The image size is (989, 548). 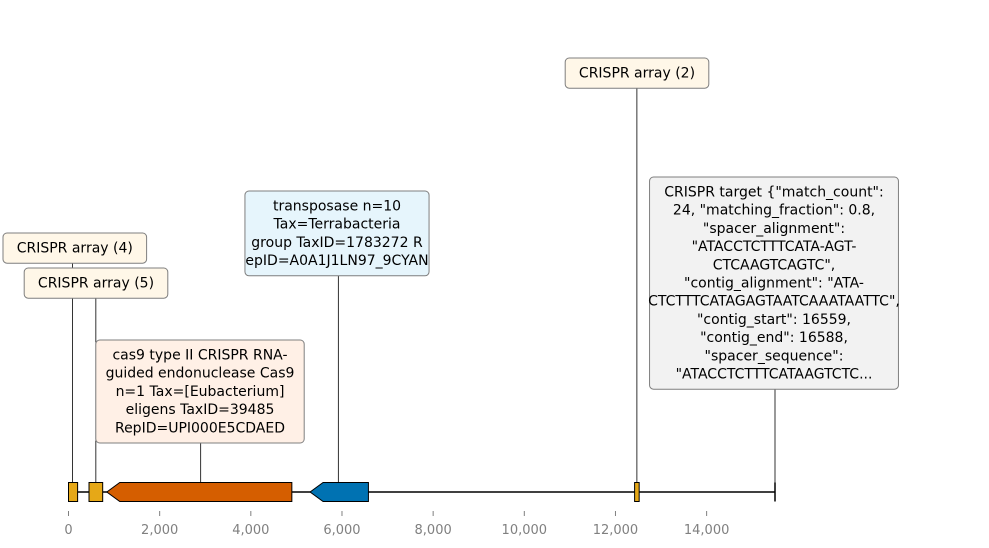 What do you see at coordinates (73, 492) in the screenshot?
I see `feature-crispr4_box` at bounding box center [73, 492].